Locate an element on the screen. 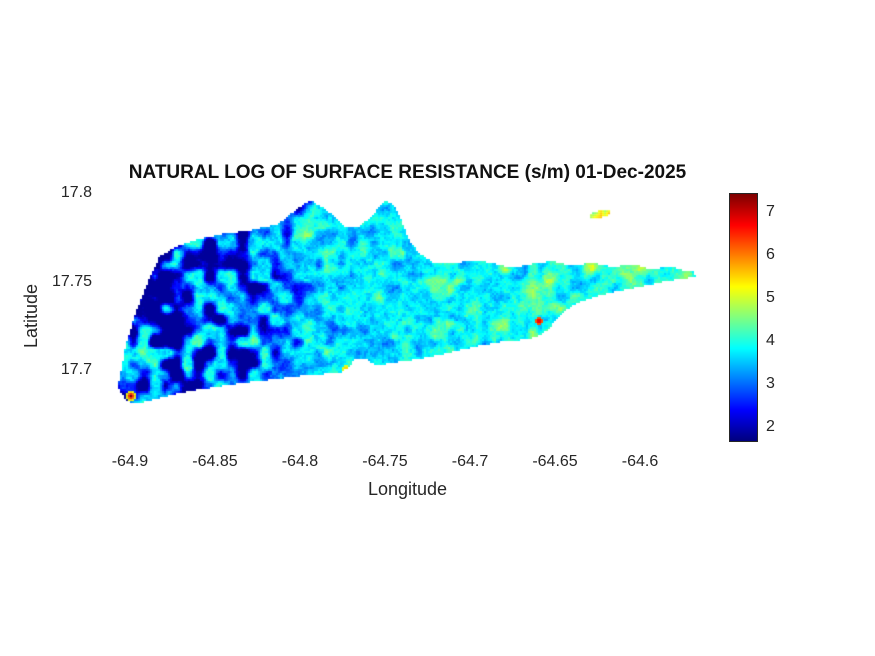  y-tick-label: 17.8 is located at coordinates (76, 192).